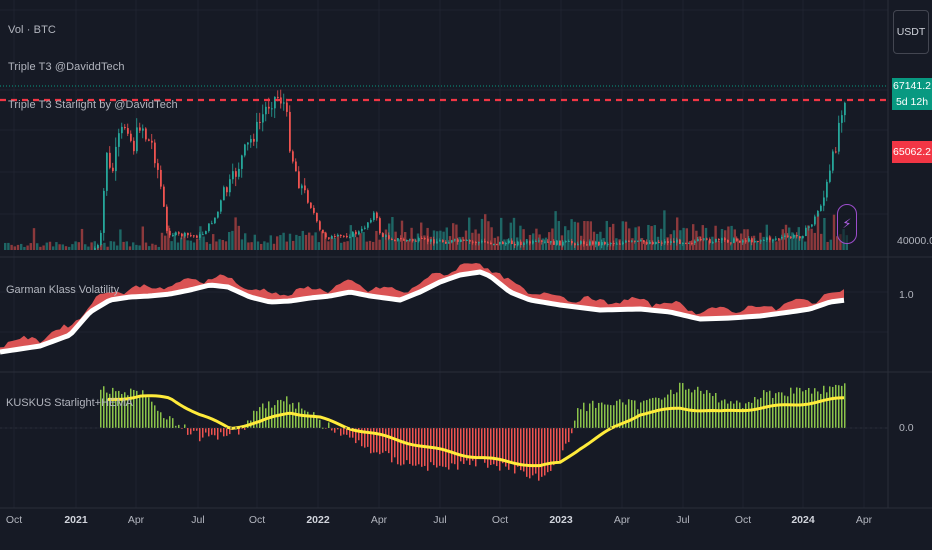  What do you see at coordinates (847, 224) in the screenshot?
I see `lightning-icon: ⚡` at bounding box center [847, 224].